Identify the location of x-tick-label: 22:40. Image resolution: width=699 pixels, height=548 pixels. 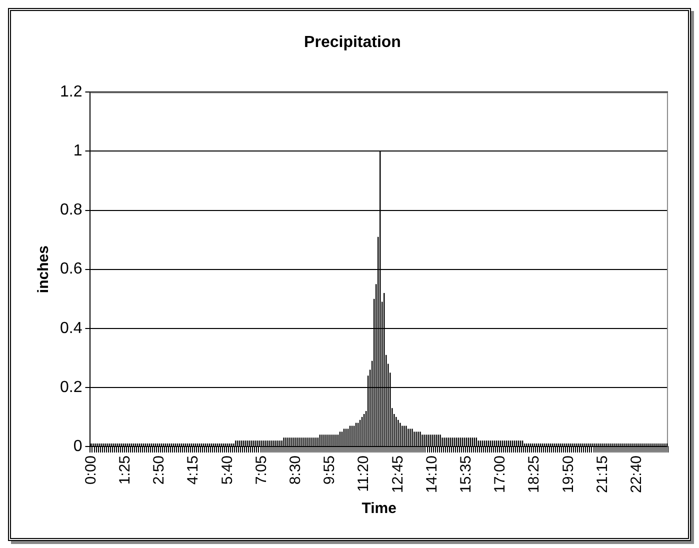
(637, 474).